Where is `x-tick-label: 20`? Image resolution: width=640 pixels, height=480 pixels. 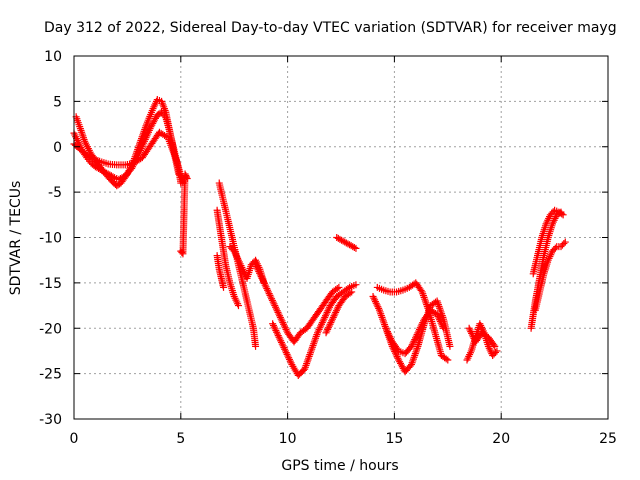 x-tick-label: 20 is located at coordinates (501, 439).